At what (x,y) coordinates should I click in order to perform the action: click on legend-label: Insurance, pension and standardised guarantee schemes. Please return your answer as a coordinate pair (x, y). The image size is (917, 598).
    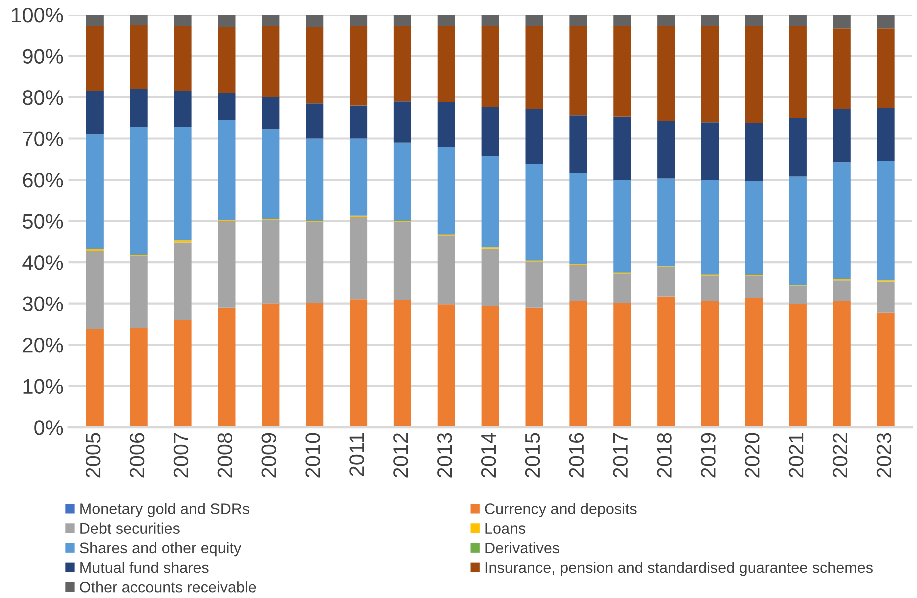
    Looking at the image, I should click on (679, 569).